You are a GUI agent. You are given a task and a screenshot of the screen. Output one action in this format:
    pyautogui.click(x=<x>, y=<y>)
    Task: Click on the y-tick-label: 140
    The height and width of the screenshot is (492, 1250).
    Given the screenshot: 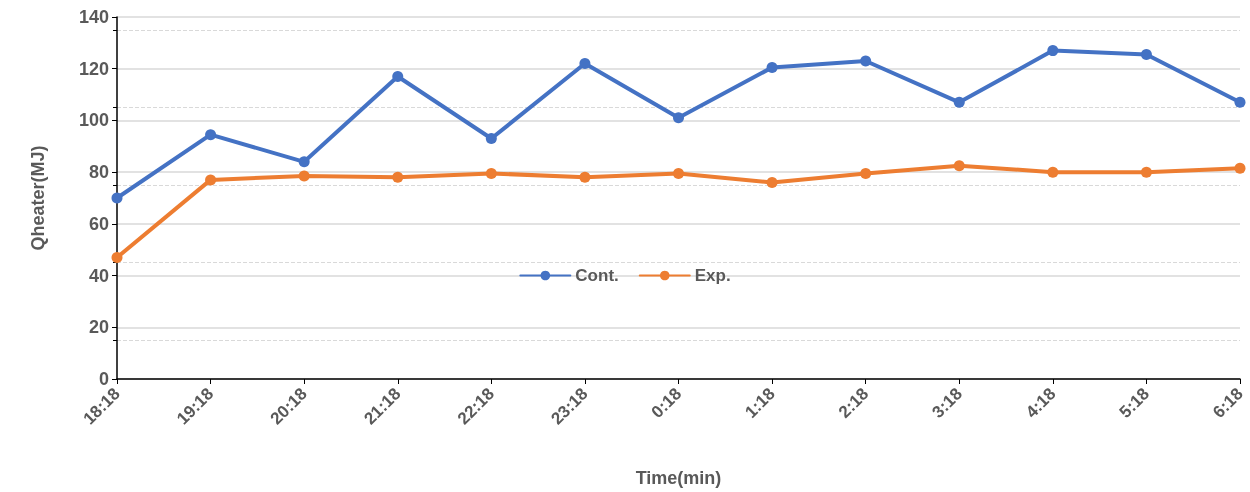 What is the action you would take?
    pyautogui.click(x=93, y=17)
    